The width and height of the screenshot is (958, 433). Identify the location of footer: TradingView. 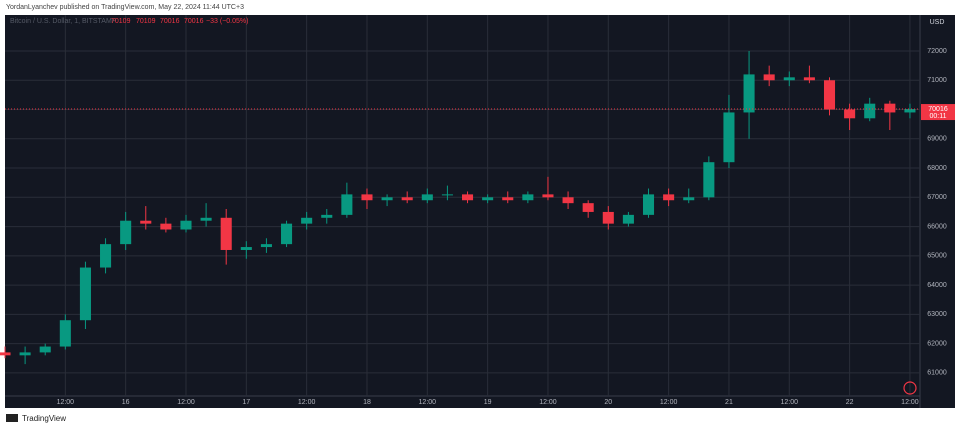
(44, 418).